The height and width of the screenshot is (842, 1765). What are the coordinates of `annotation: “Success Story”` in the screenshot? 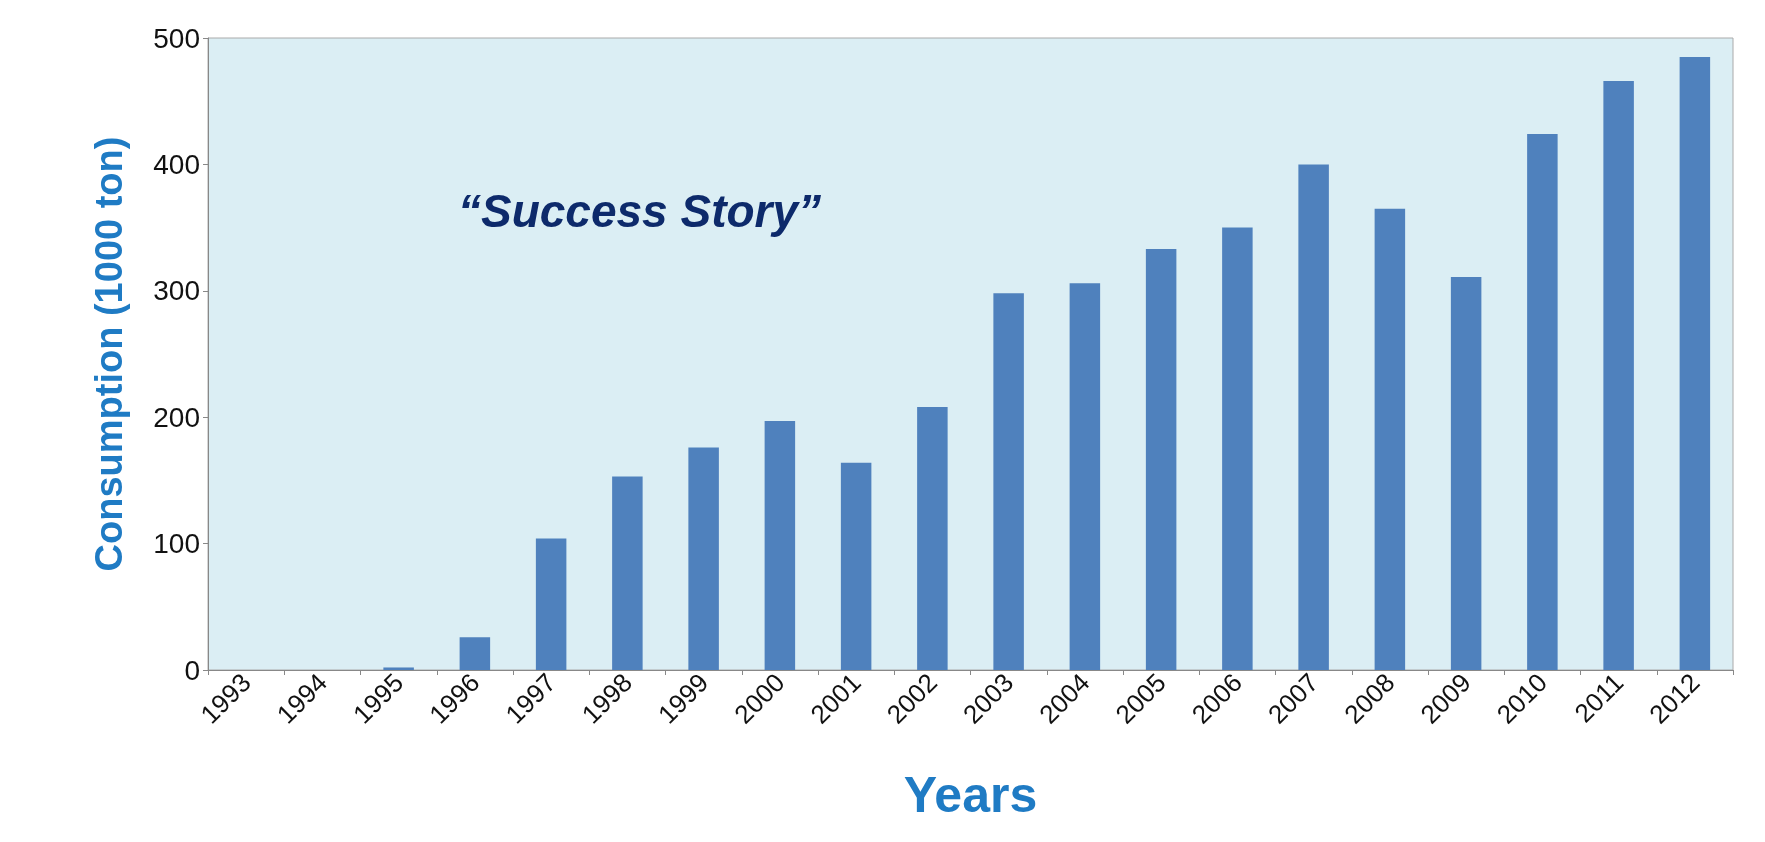 It's located at (640, 211).